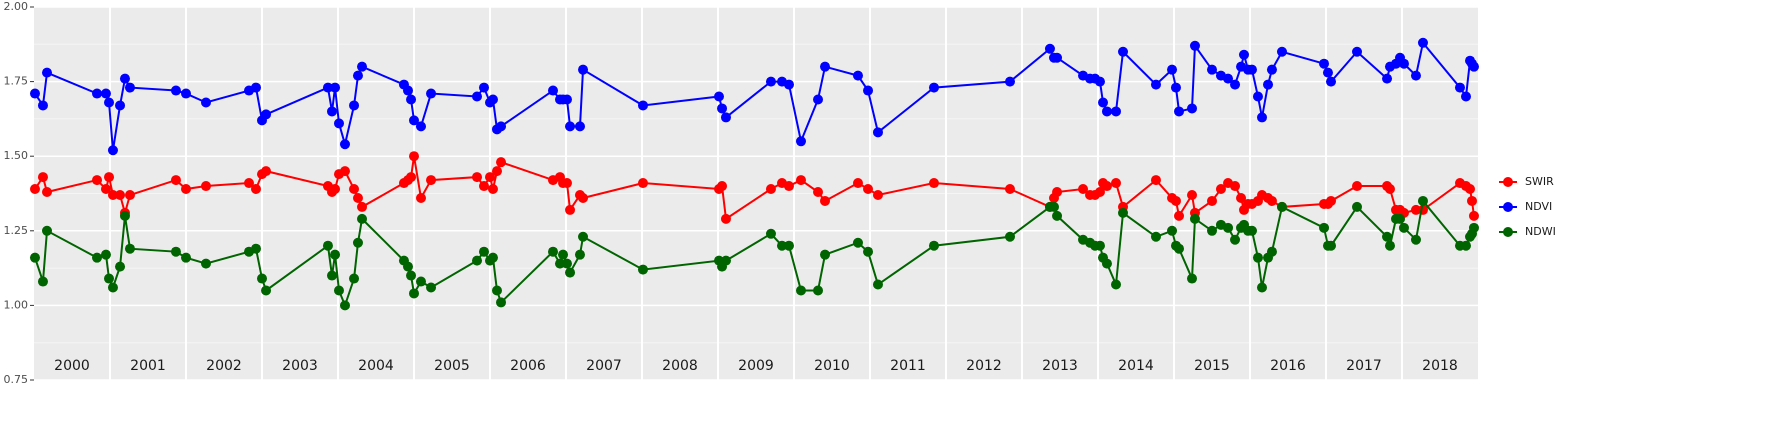  What do you see at coordinates (680, 366) in the screenshot?
I see `year-label: 2008` at bounding box center [680, 366].